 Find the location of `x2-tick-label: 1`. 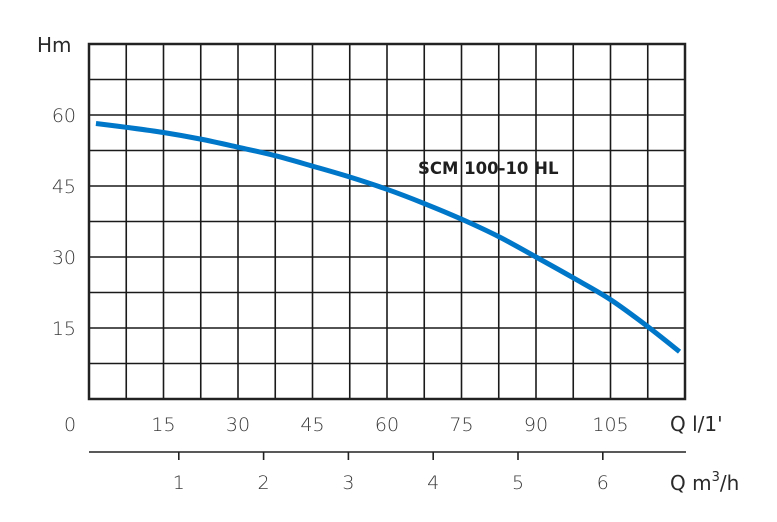

x2-tick-label: 1 is located at coordinates (179, 483).